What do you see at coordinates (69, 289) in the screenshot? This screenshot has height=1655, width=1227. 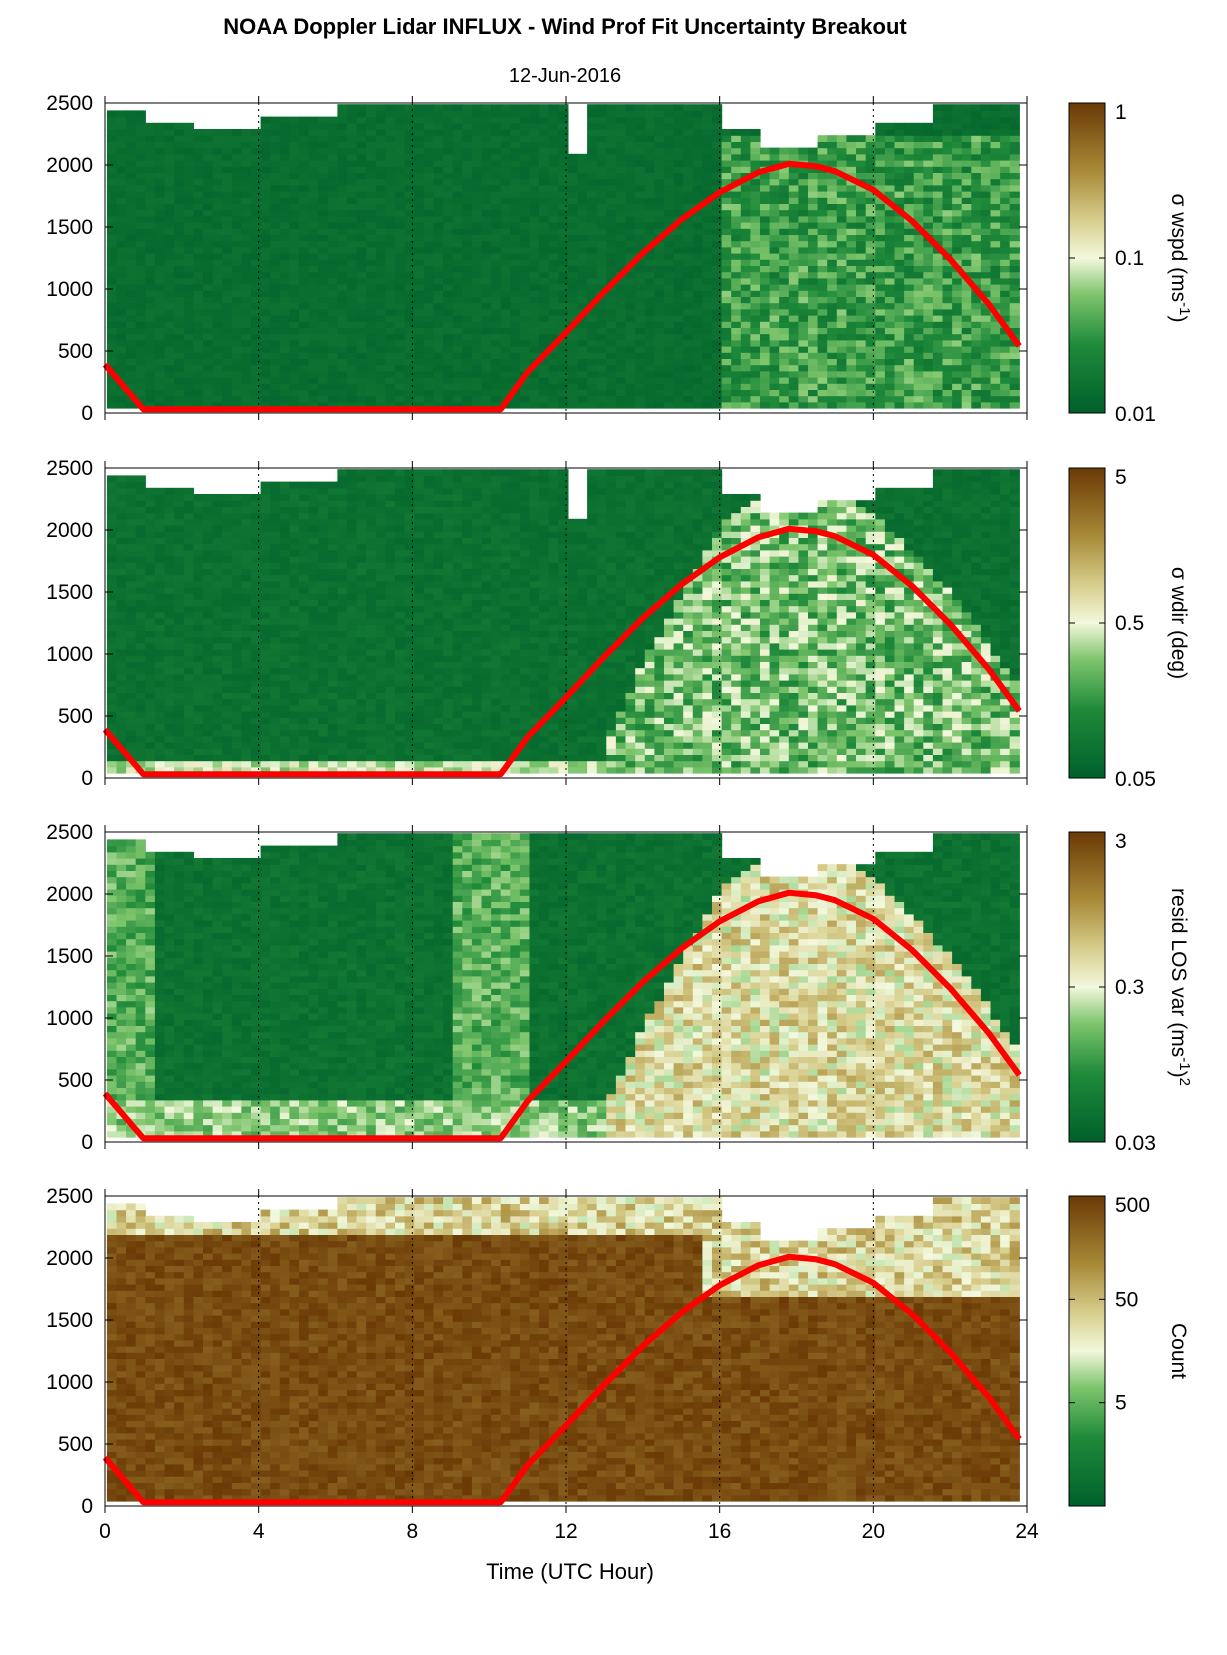 I see `y-tick-label: 1000` at bounding box center [69, 289].